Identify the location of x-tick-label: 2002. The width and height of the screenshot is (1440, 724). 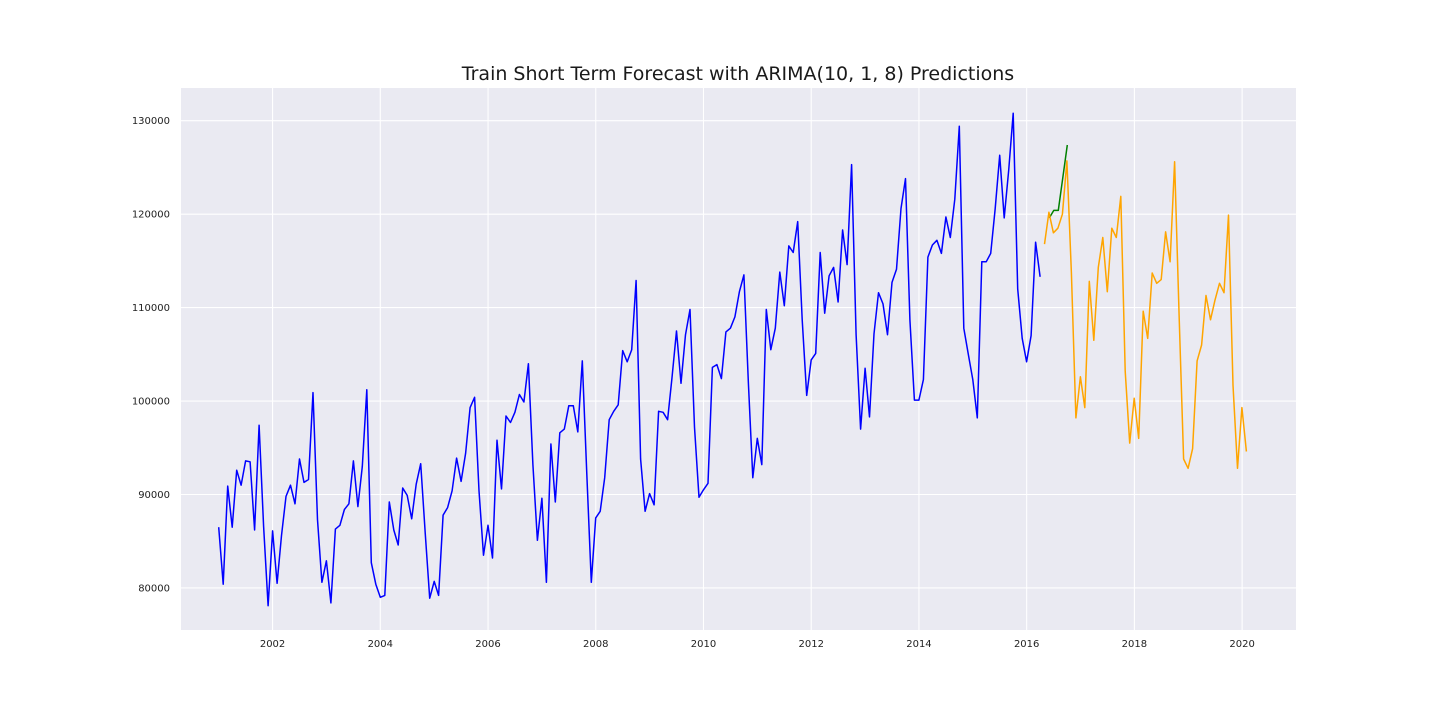
(272, 644).